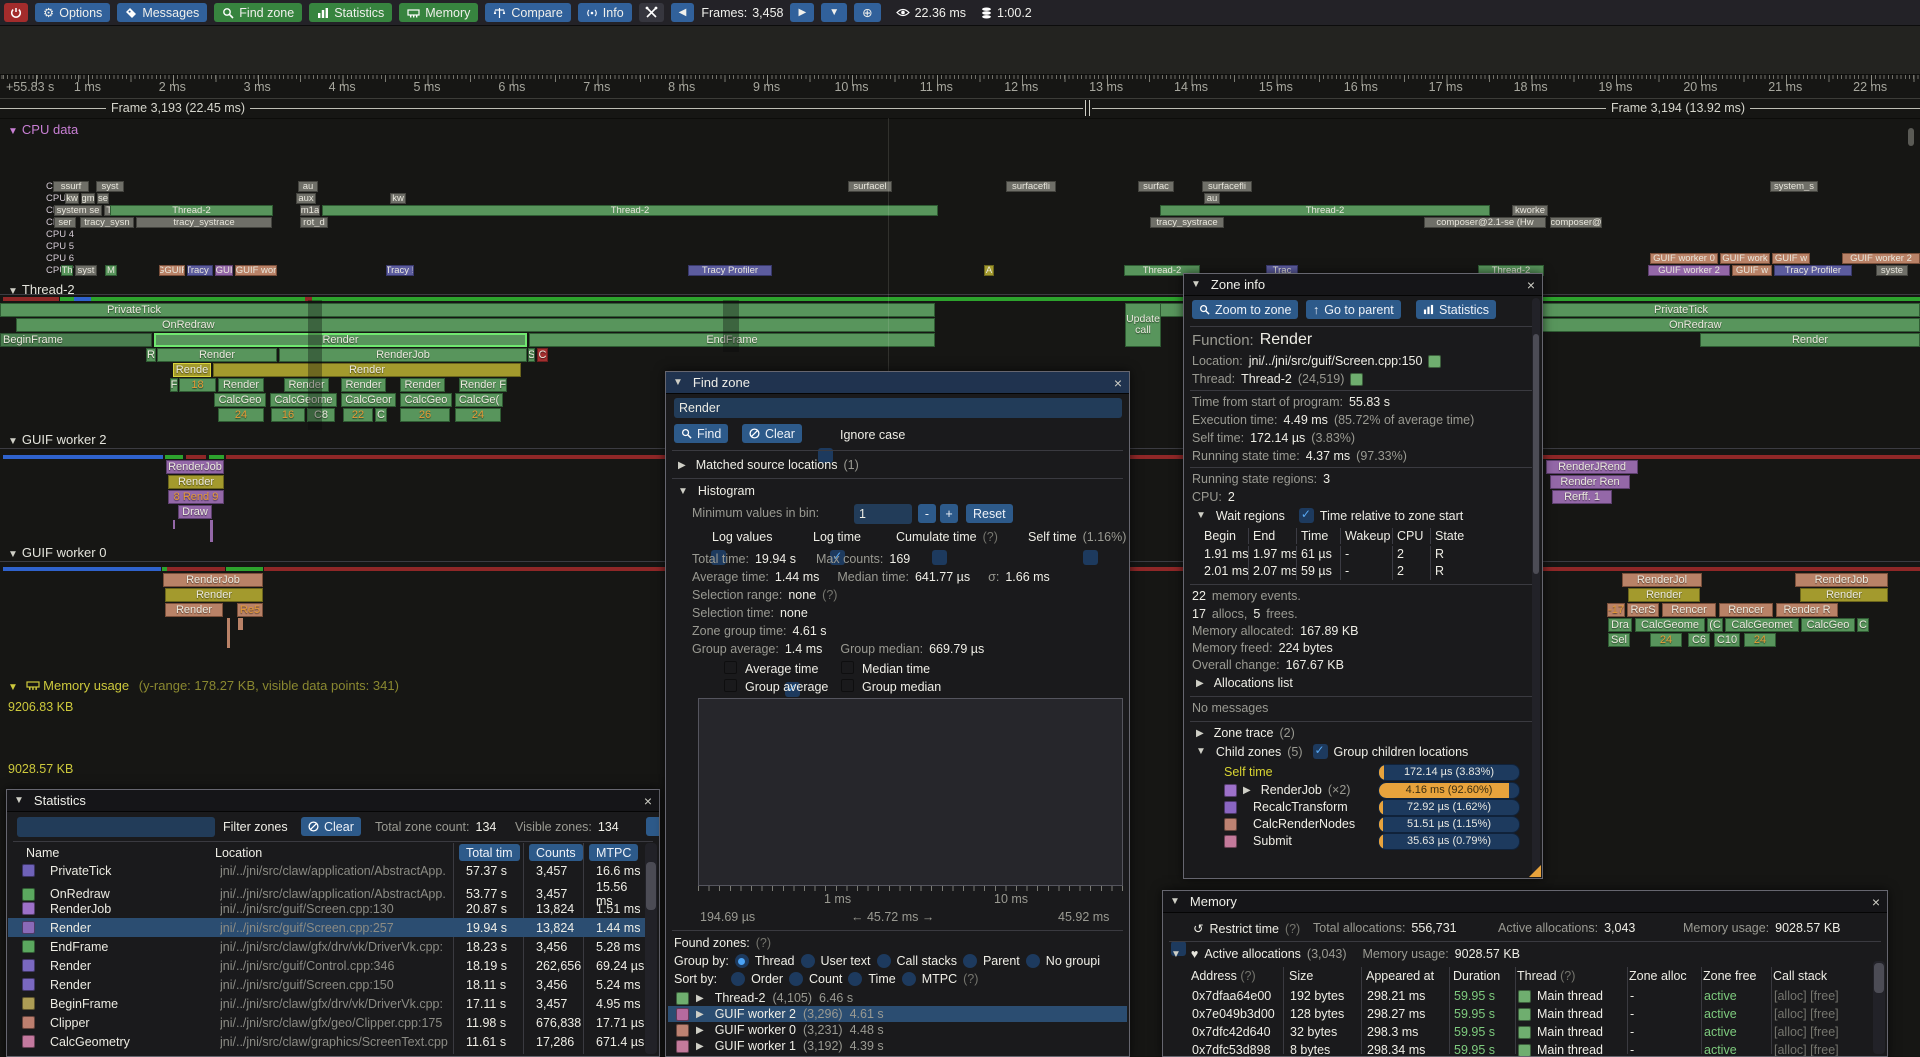 This screenshot has width=1920, height=1057. Describe the element at coordinates (741, 961) in the screenshot. I see `group-by-thread-radio` at that location.